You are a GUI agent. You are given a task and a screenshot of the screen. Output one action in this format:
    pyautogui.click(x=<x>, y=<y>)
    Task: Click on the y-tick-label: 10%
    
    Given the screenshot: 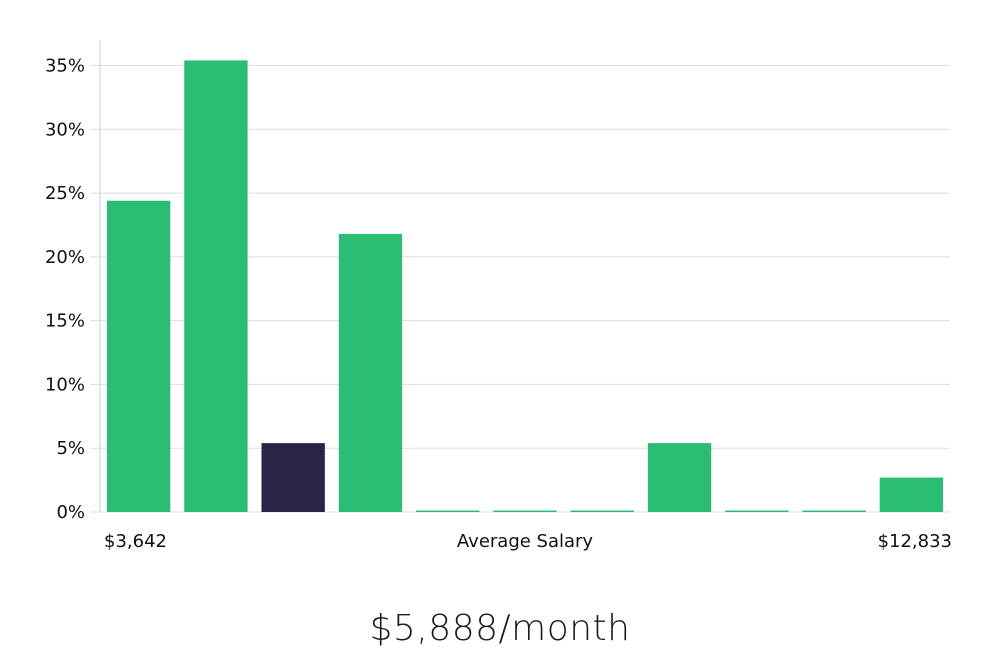 What is the action you would take?
    pyautogui.click(x=65, y=384)
    